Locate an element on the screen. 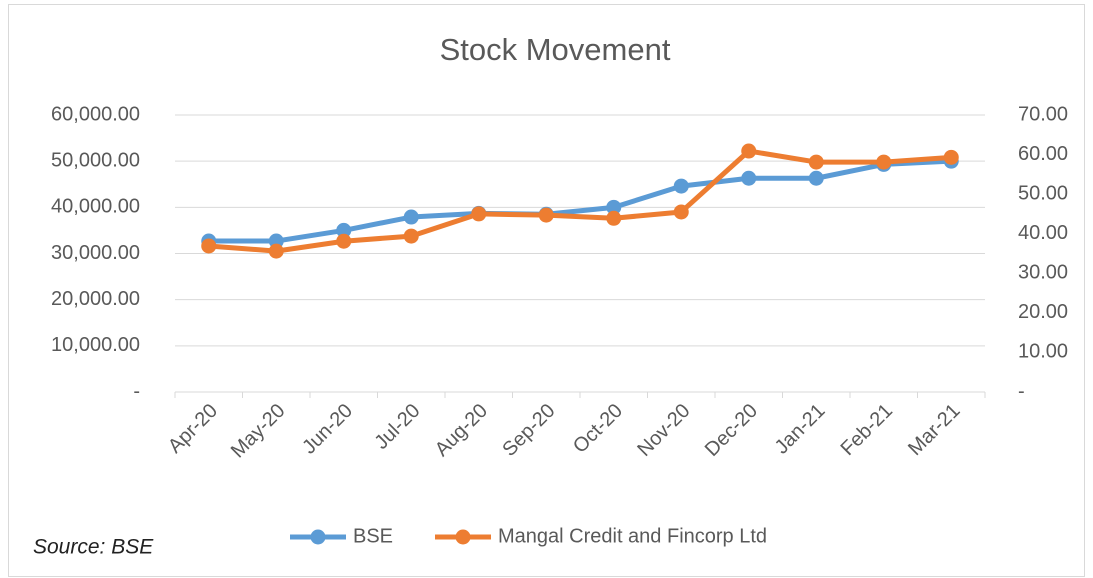 The width and height of the screenshot is (1093, 578). legend-label: BSE is located at coordinates (373, 536).